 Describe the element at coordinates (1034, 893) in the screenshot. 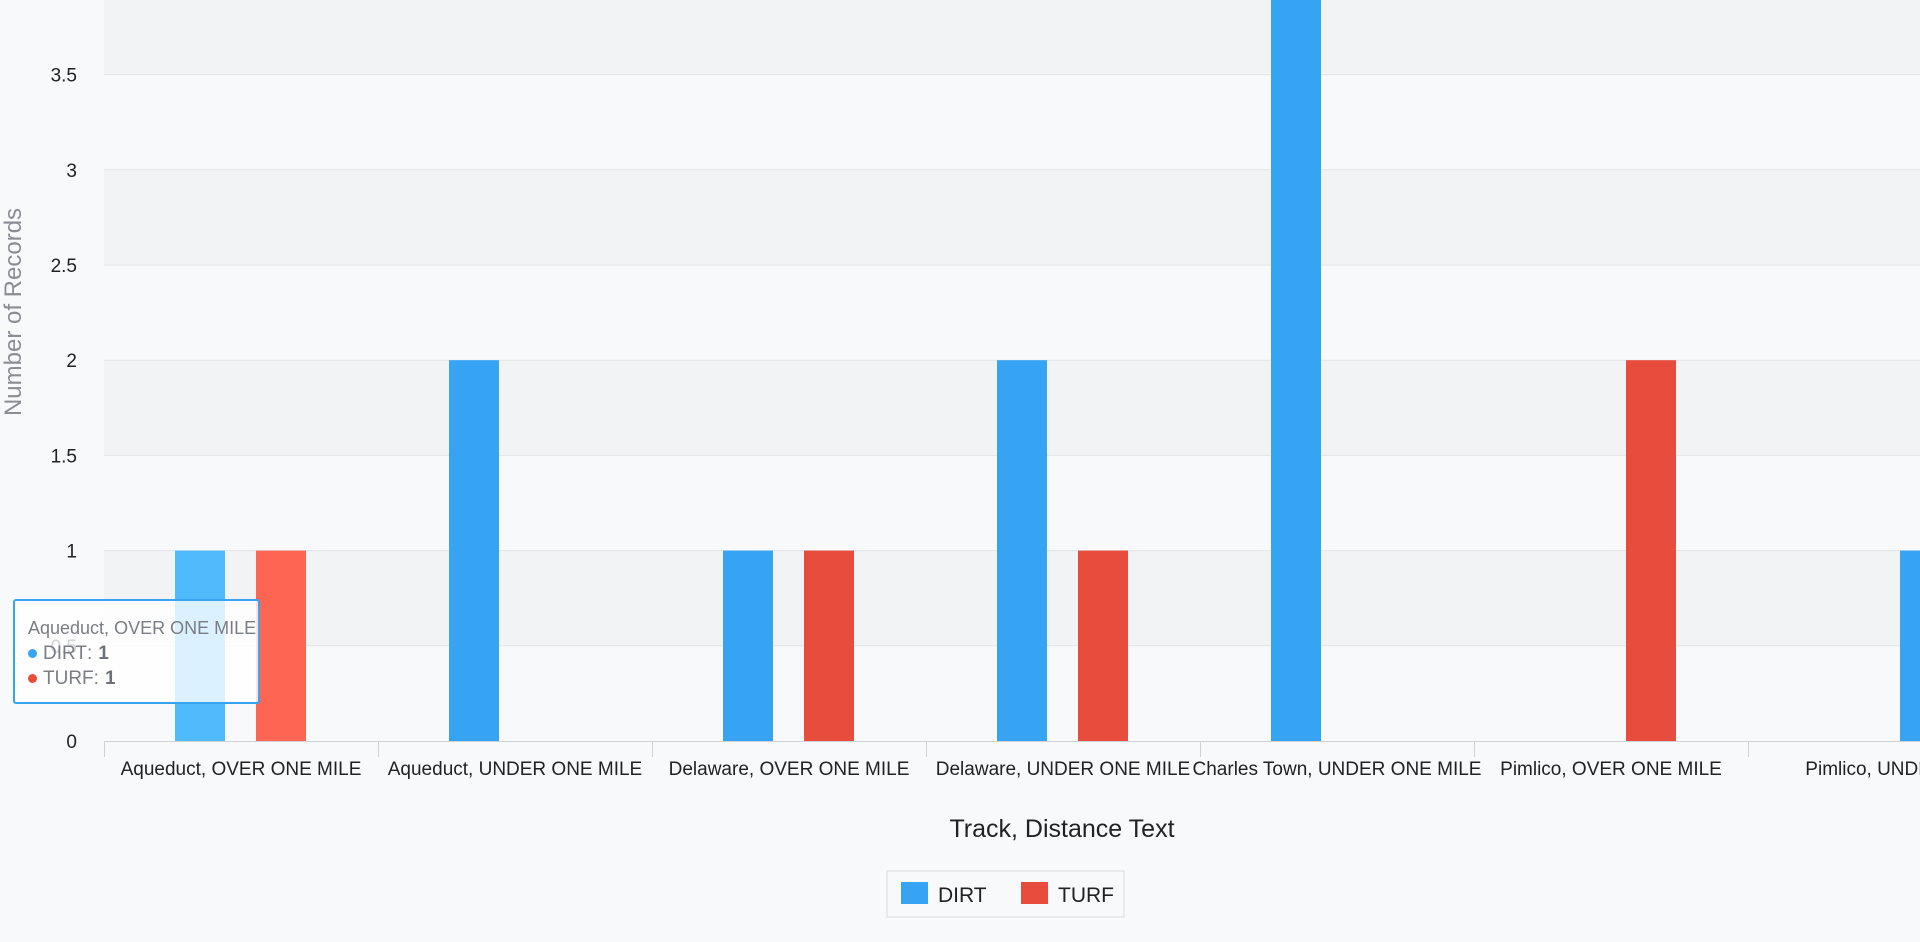

I see `legend-swatch-turf` at that location.